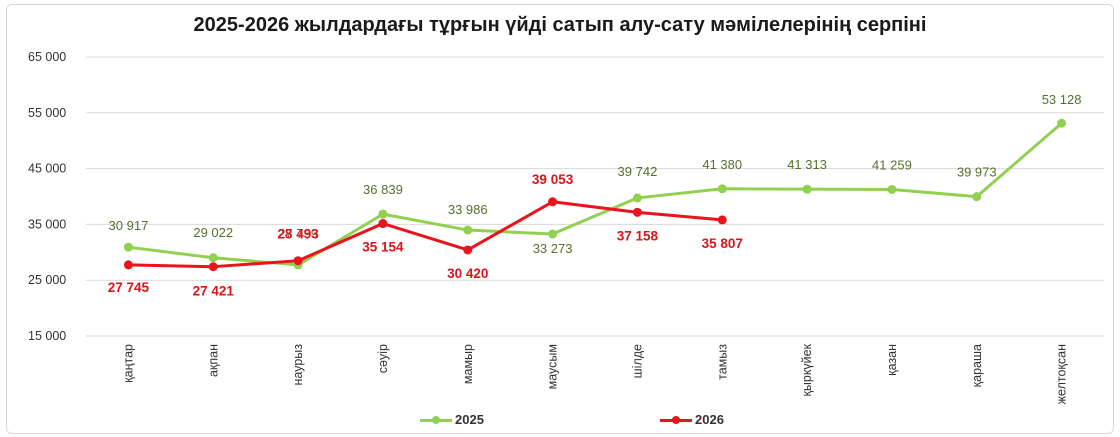 This screenshot has height=437, width=1120. Describe the element at coordinates (553, 248) in the screenshot. I see `data-label-2025: 33 273` at that location.